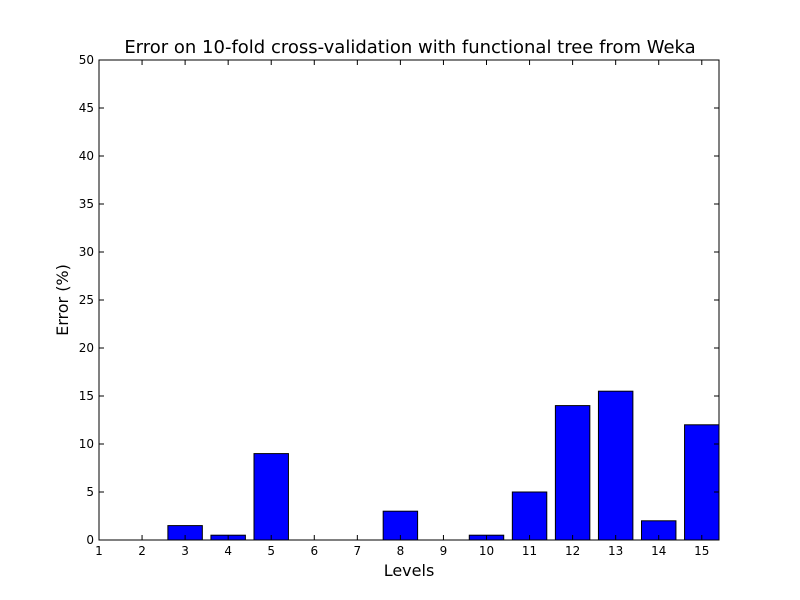 The image size is (800, 600). Describe the element at coordinates (86, 60) in the screenshot. I see `y-tick-label: 50` at that location.